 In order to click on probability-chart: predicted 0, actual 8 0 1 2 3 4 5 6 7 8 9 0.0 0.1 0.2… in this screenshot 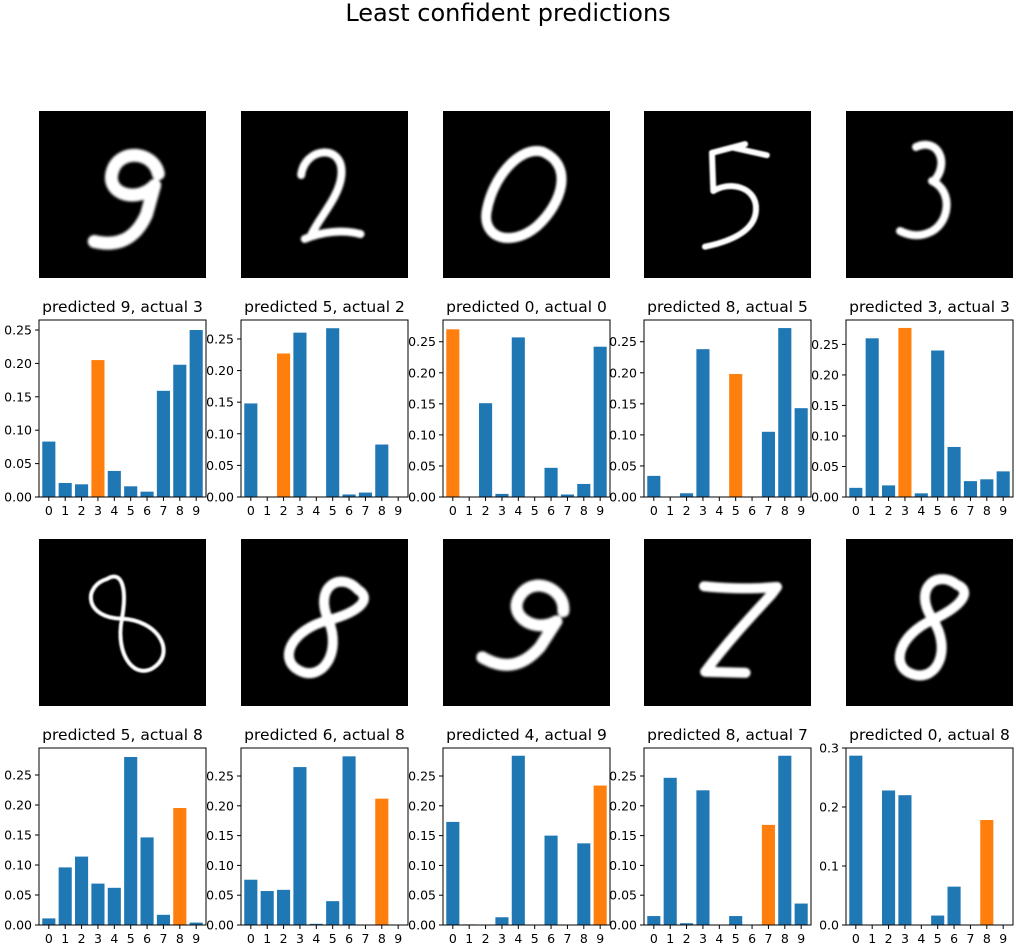, I will do `click(916, 836)`.